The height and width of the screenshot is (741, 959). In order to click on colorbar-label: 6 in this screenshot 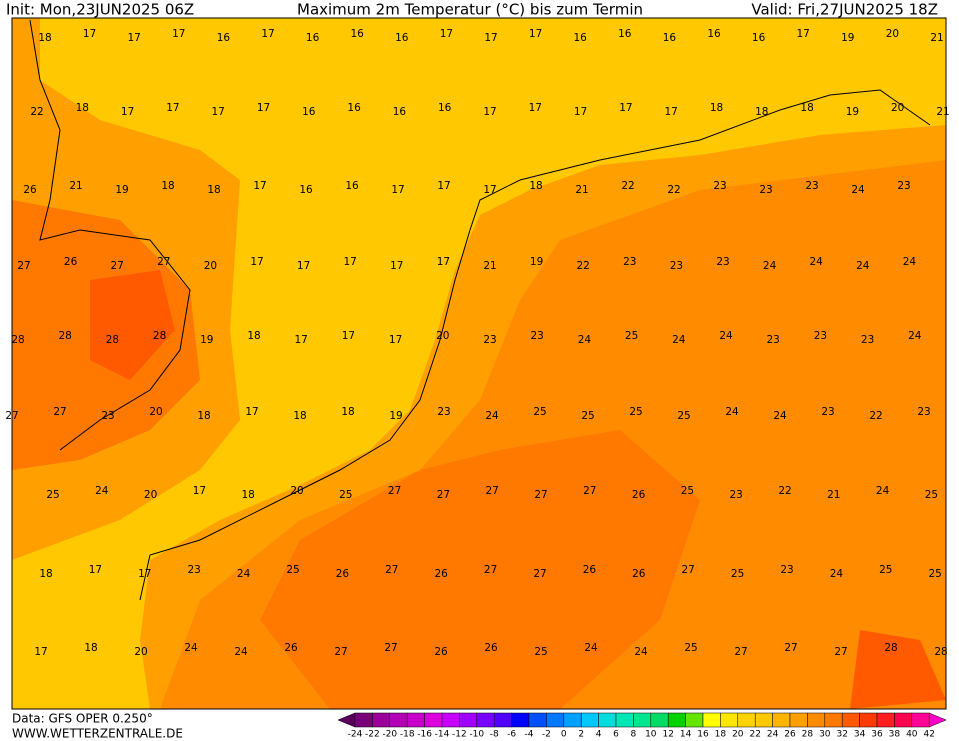, I will do `click(616, 735)`.